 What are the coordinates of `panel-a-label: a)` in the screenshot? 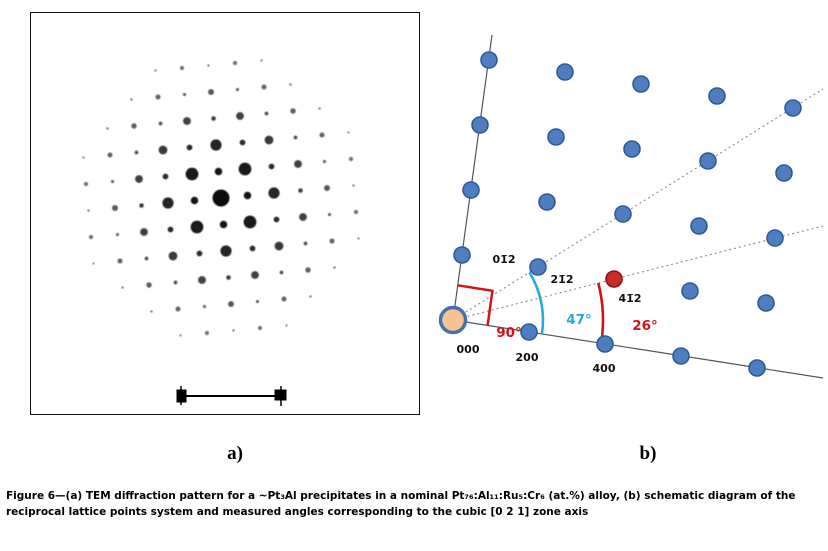 It's located at (235, 453).